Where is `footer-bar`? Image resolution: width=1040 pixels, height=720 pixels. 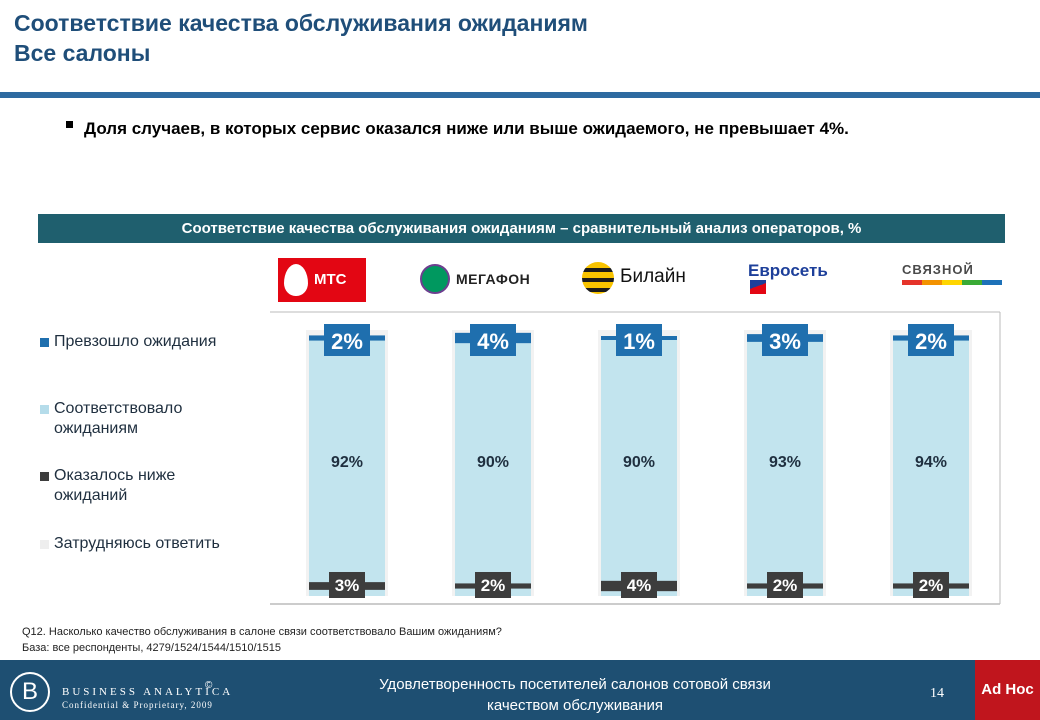
footer-bar is located at coordinates (487, 690).